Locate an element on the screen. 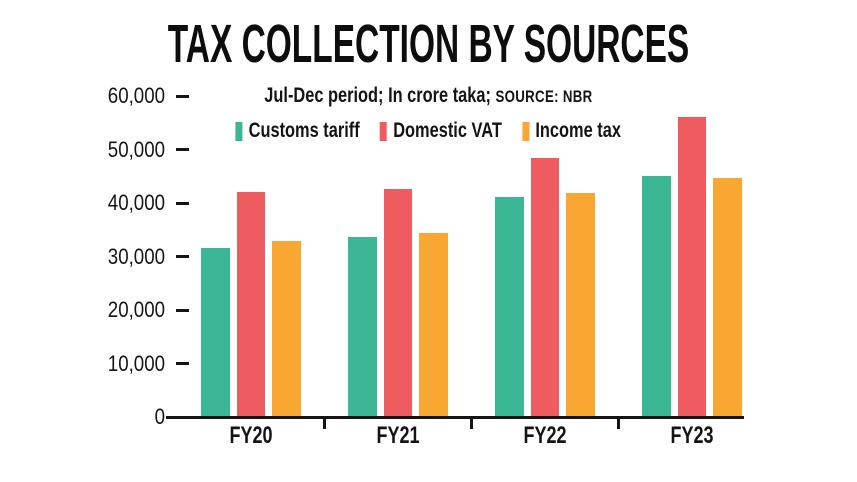 This screenshot has height=482, width=857. bar-customs-tariff-fy23 is located at coordinates (656, 296).